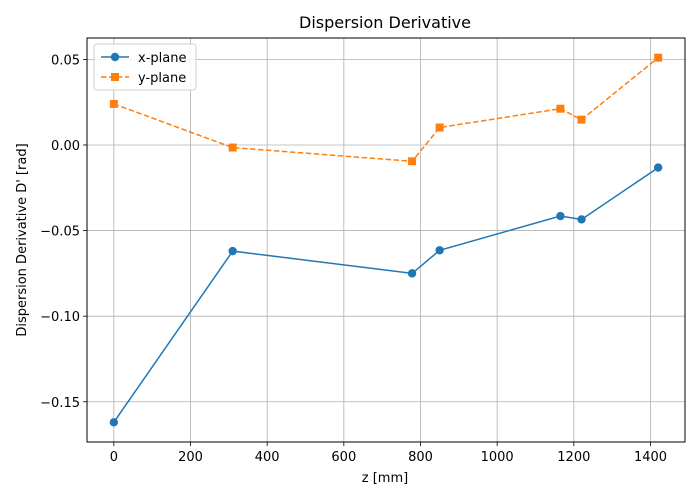  I want to click on x-tick-label: 600, so click(343, 457).